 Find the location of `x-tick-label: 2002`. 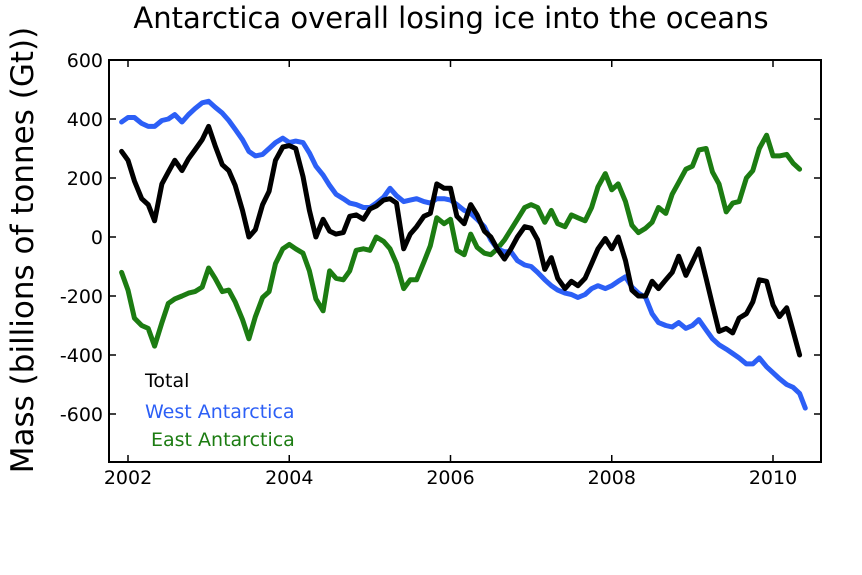

x-tick-label: 2002 is located at coordinates (128, 478).